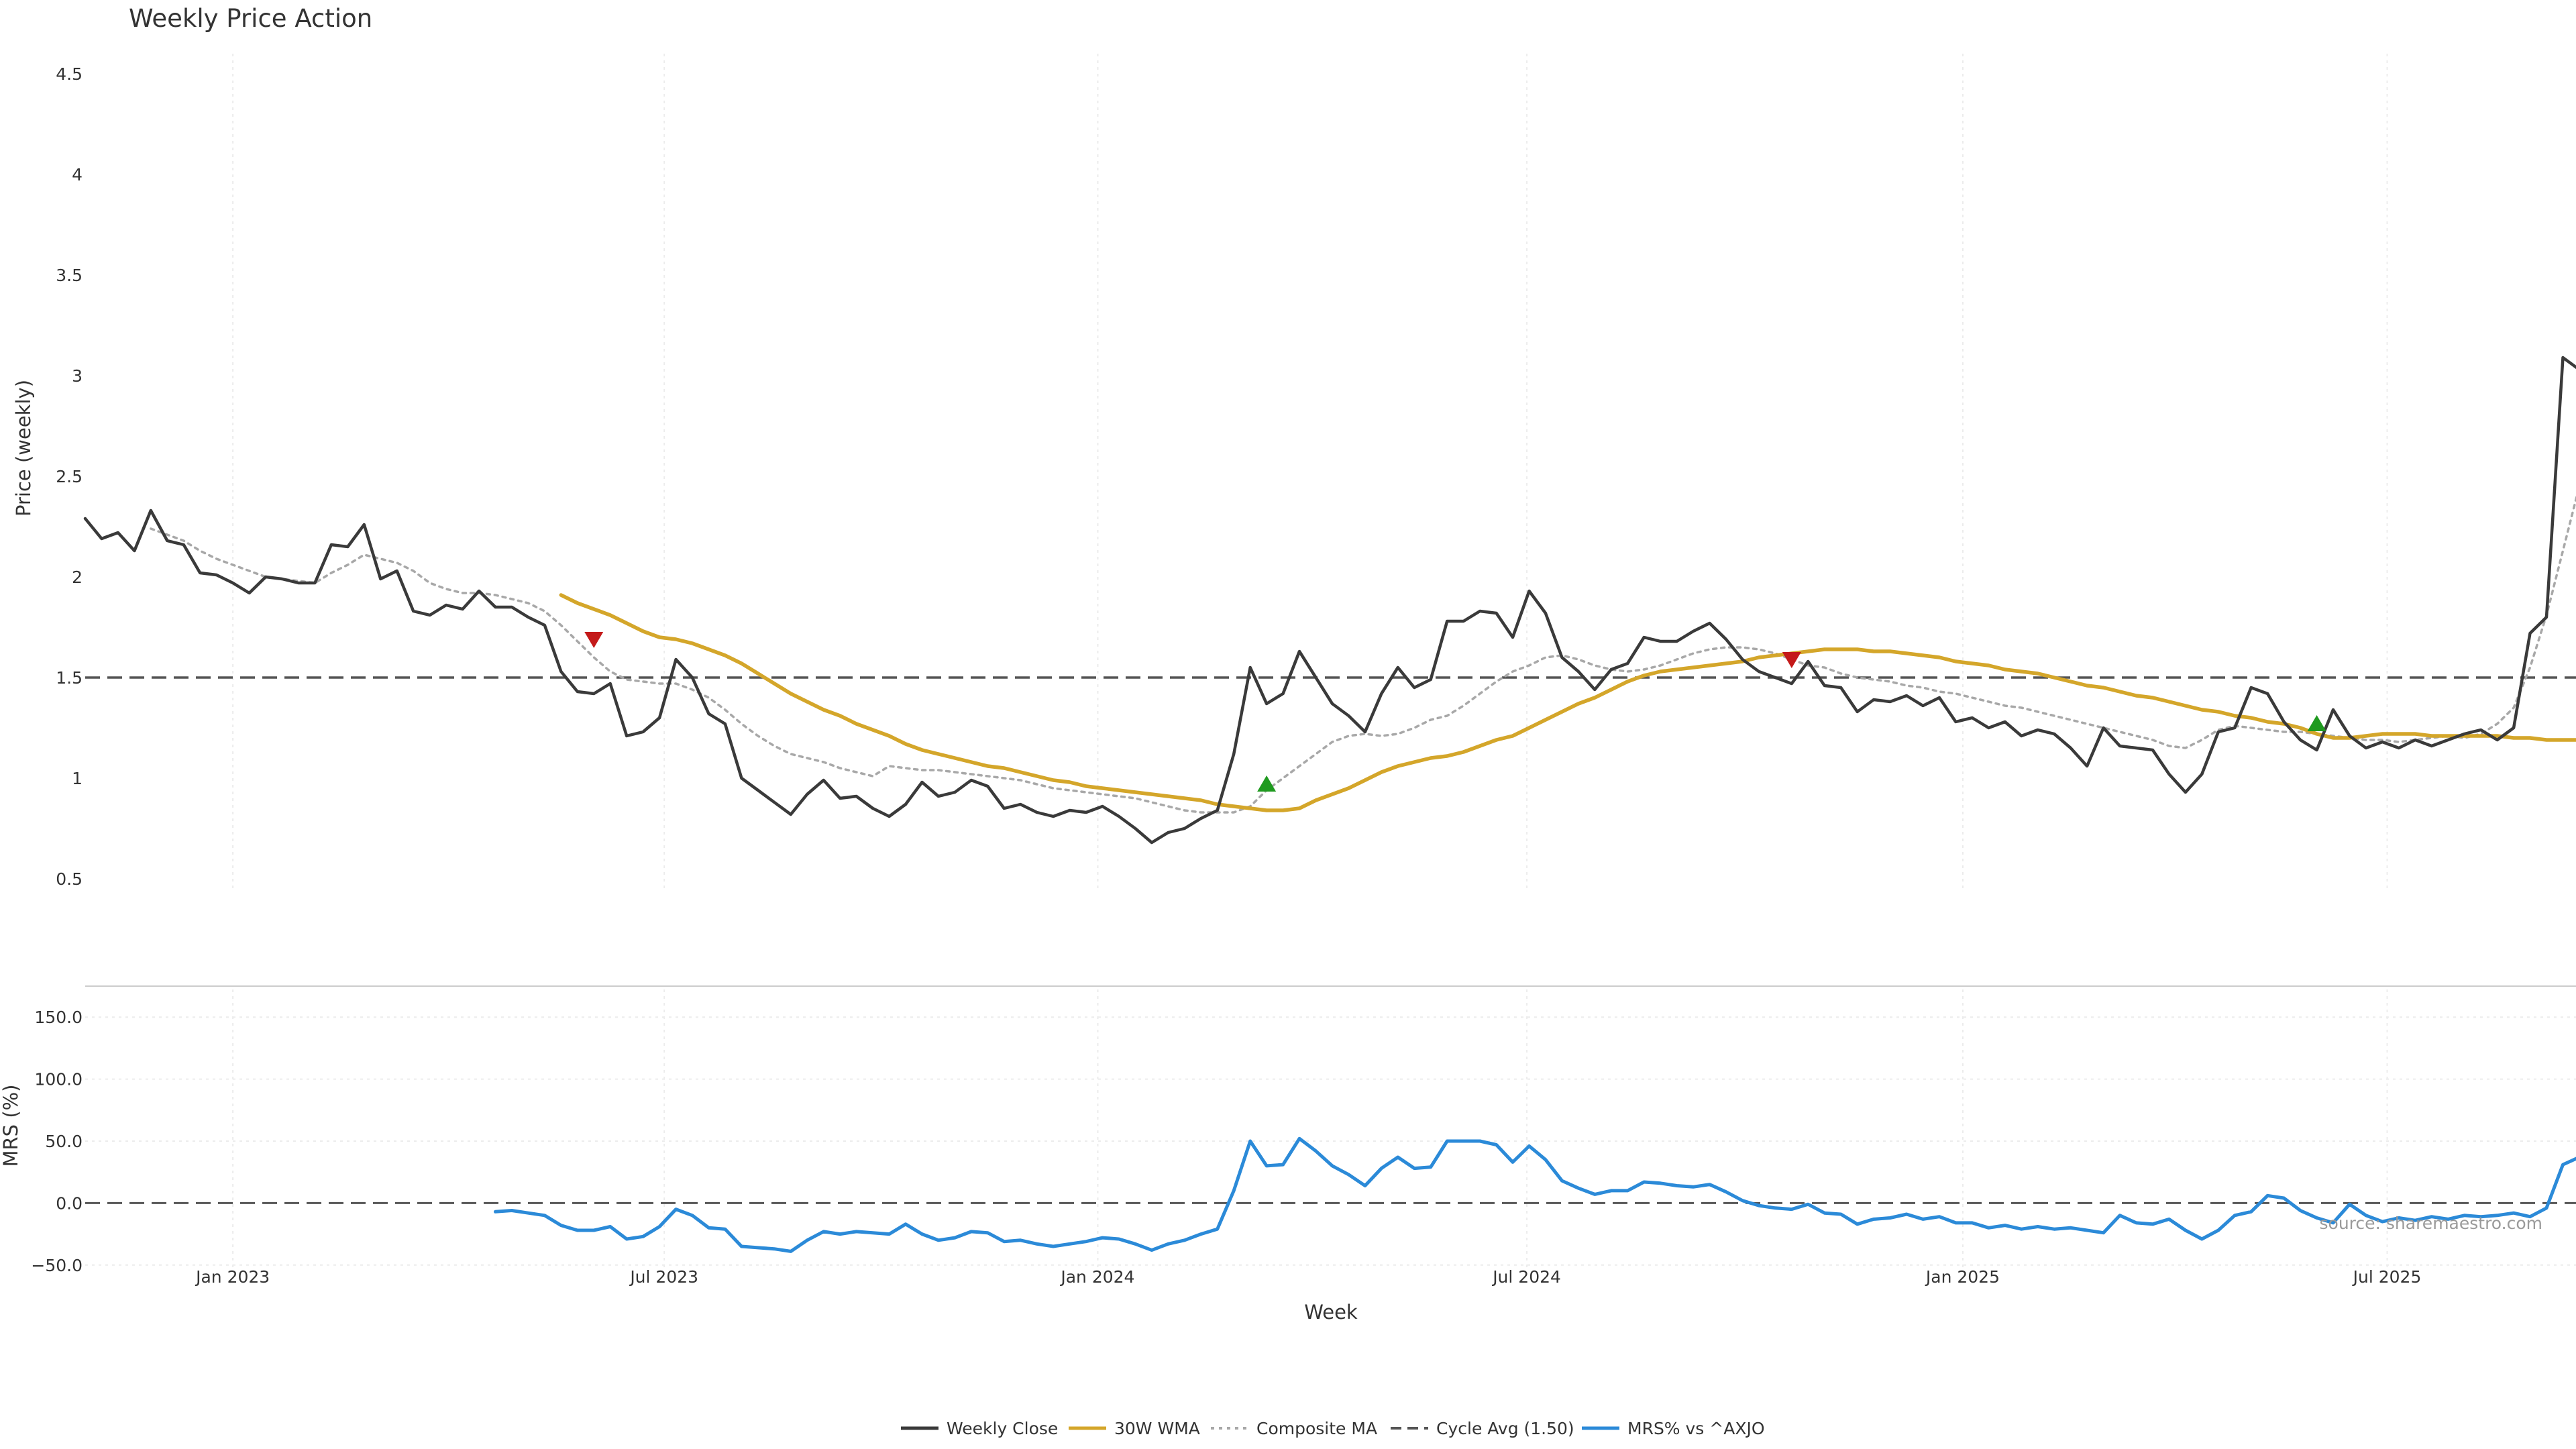  What do you see at coordinates (69, 74) in the screenshot?
I see `price-ytick-label: 4.5` at bounding box center [69, 74].